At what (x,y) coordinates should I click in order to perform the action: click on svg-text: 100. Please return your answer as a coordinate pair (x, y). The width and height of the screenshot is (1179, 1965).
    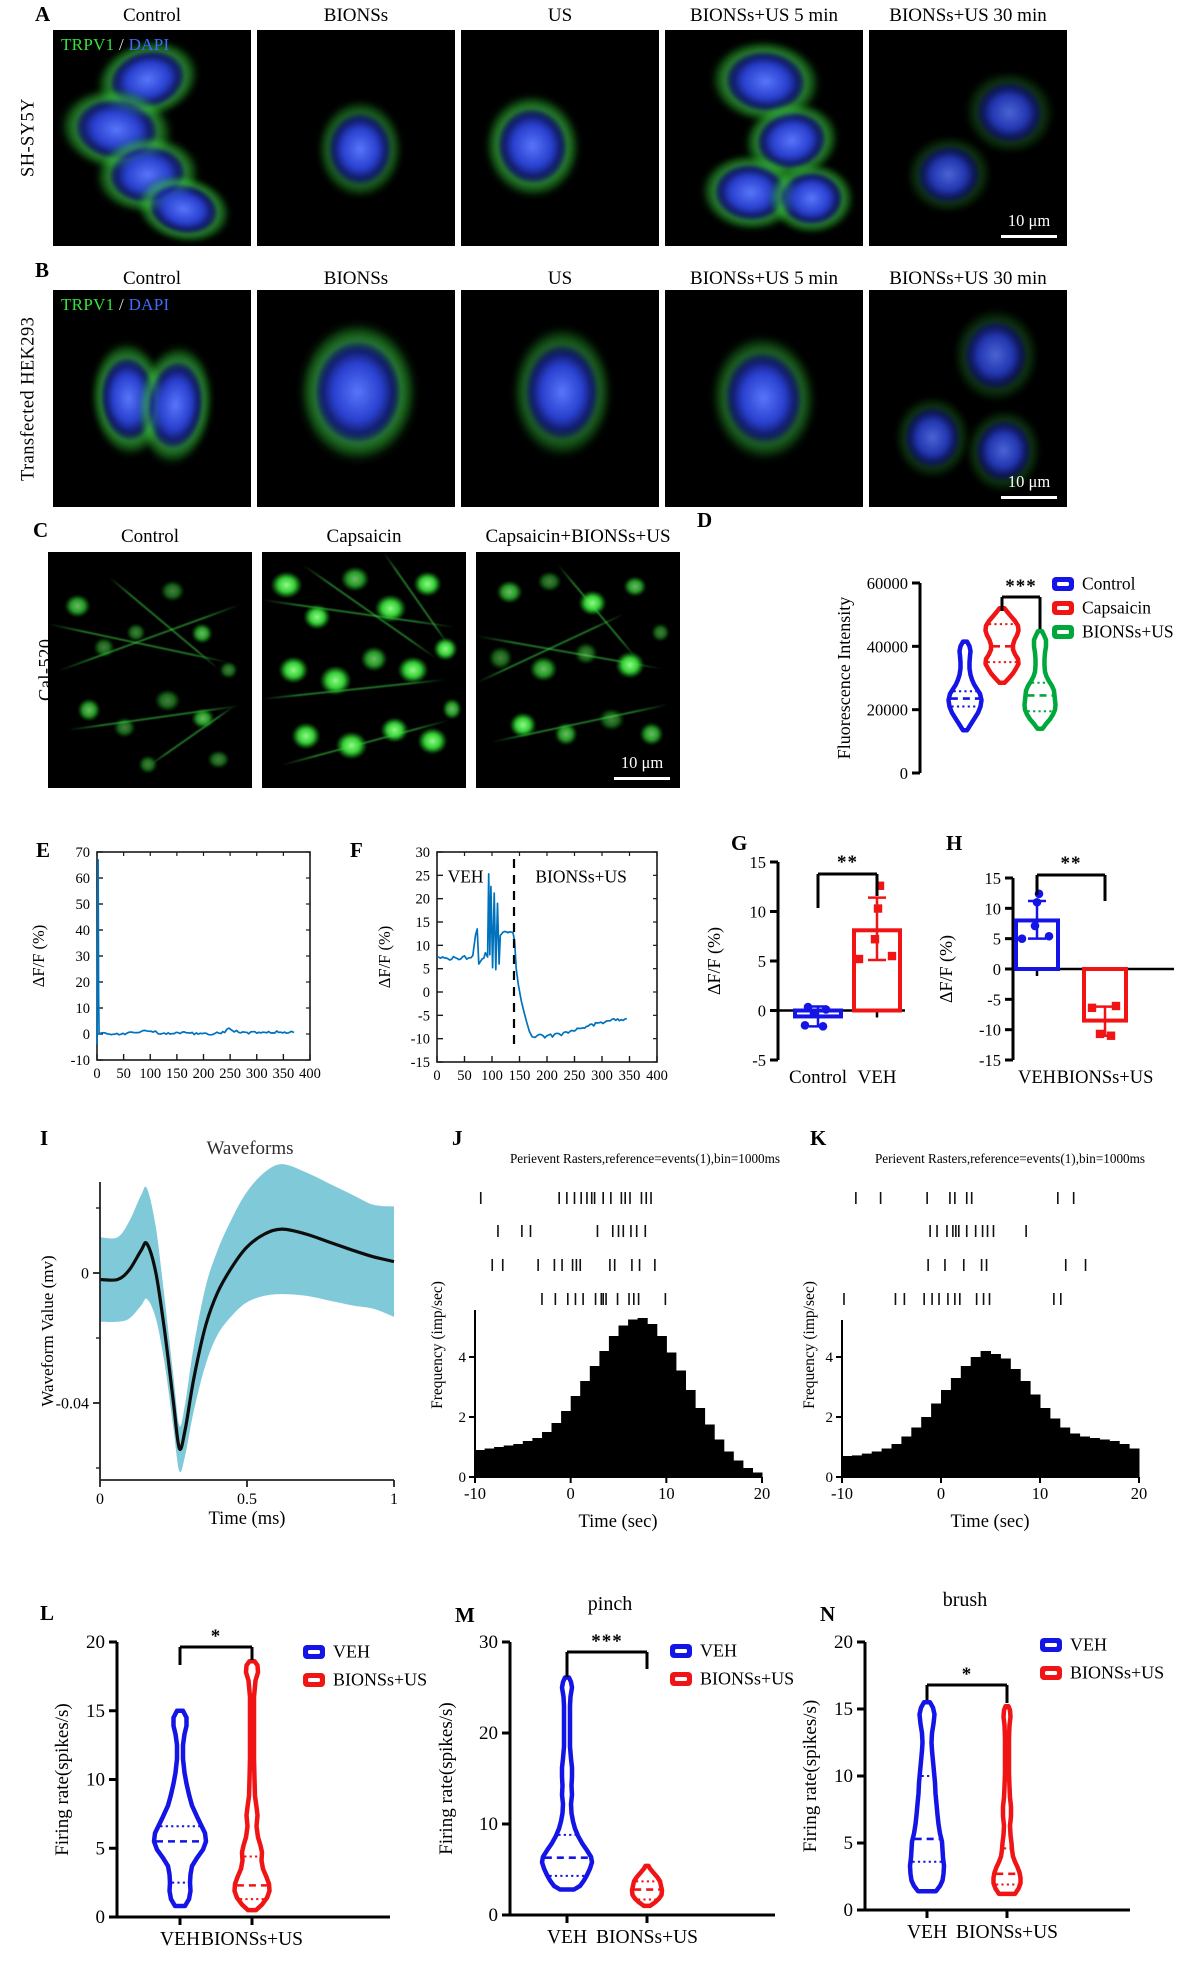
    Looking at the image, I should click on (492, 1076).